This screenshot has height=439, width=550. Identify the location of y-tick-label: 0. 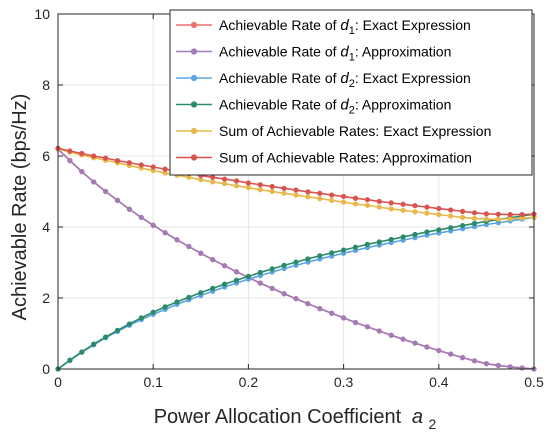
(46, 369).